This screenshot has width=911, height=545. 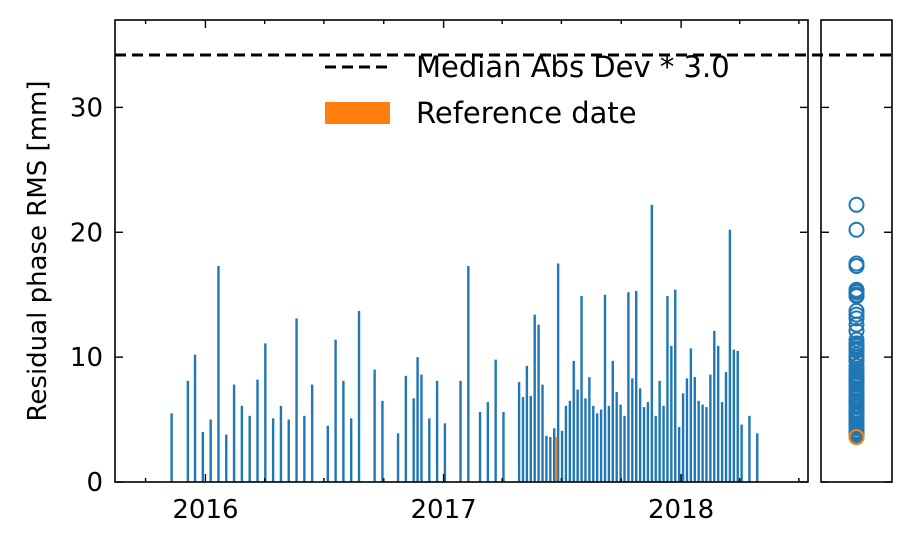 I want to click on distribution-plot-area, so click(x=856, y=251).